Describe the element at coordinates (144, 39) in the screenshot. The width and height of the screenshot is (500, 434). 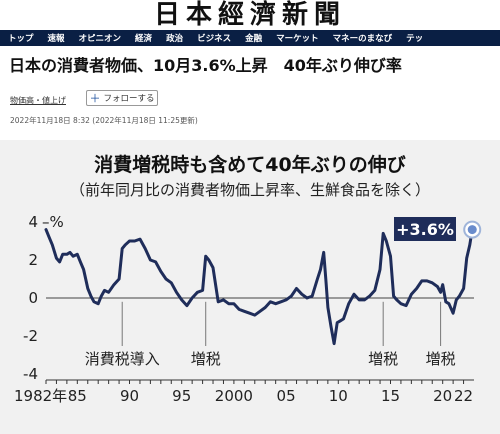
I see `nav-item-economy: 経済` at that location.